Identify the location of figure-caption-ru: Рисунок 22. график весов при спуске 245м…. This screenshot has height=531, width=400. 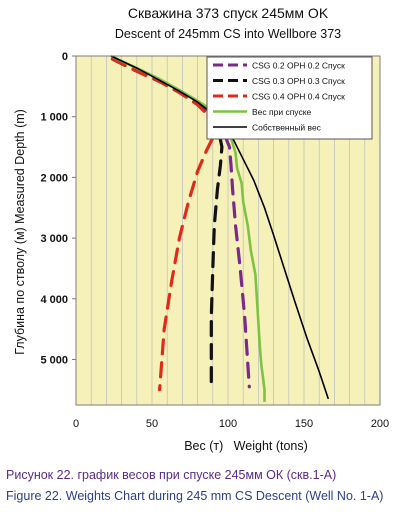
(201, 475).